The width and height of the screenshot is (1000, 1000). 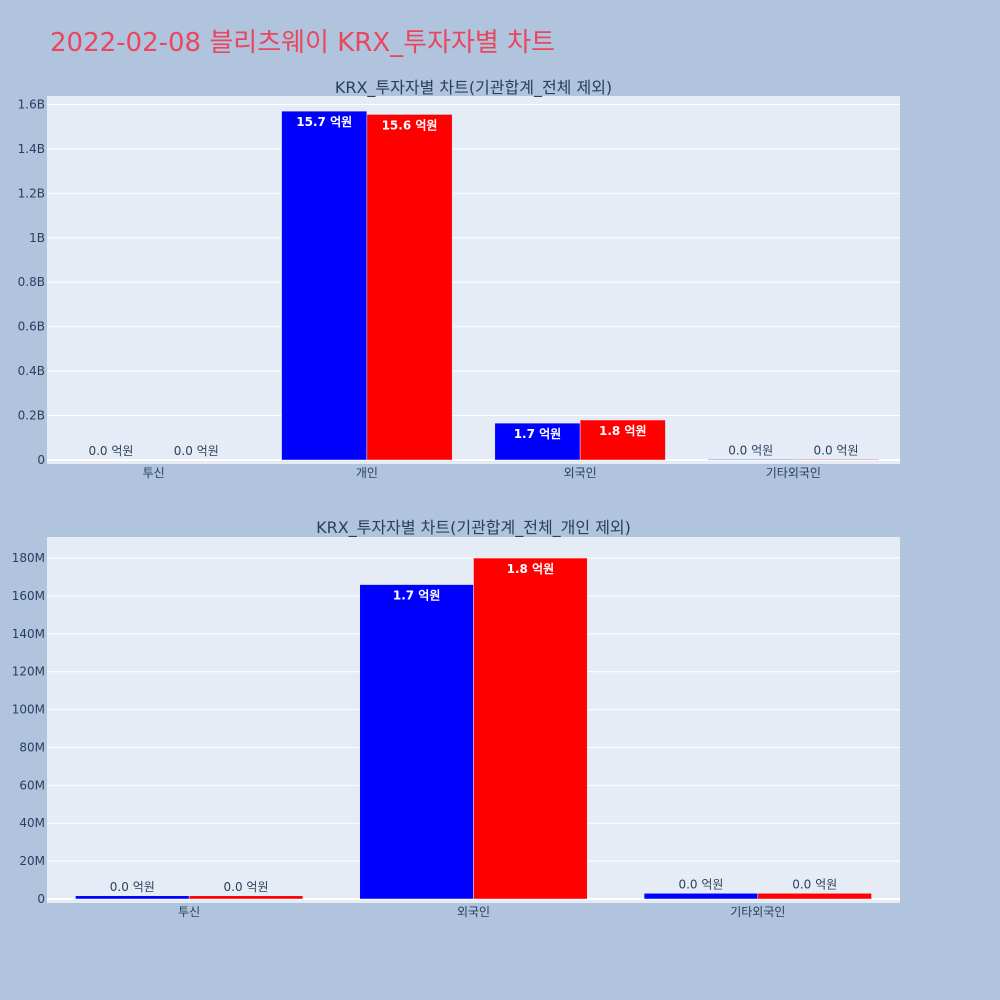 I want to click on y-tick-label: 0.4B, so click(x=31, y=371).